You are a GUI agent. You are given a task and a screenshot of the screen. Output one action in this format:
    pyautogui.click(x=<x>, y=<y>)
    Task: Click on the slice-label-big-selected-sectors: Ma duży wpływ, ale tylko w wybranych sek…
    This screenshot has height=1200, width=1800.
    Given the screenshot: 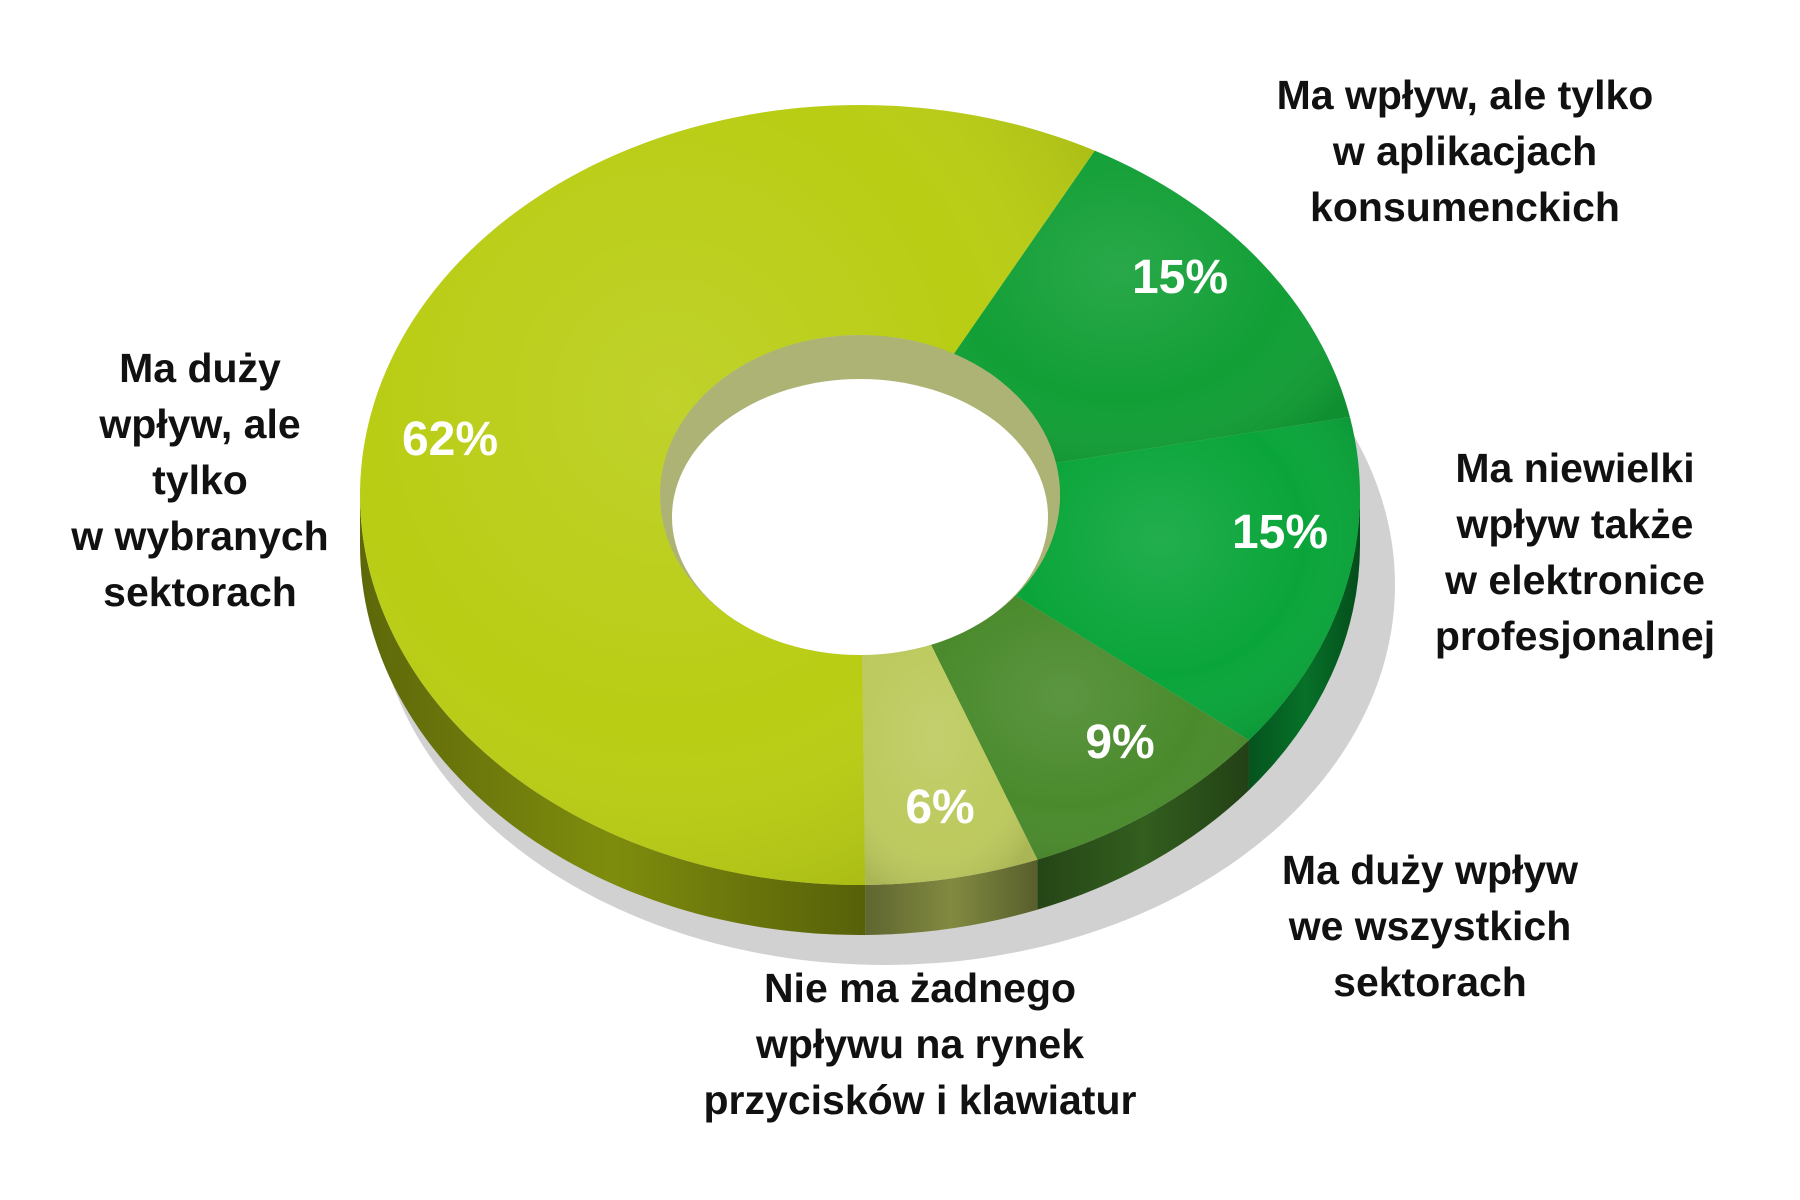 What is the action you would take?
    pyautogui.click(x=200, y=480)
    